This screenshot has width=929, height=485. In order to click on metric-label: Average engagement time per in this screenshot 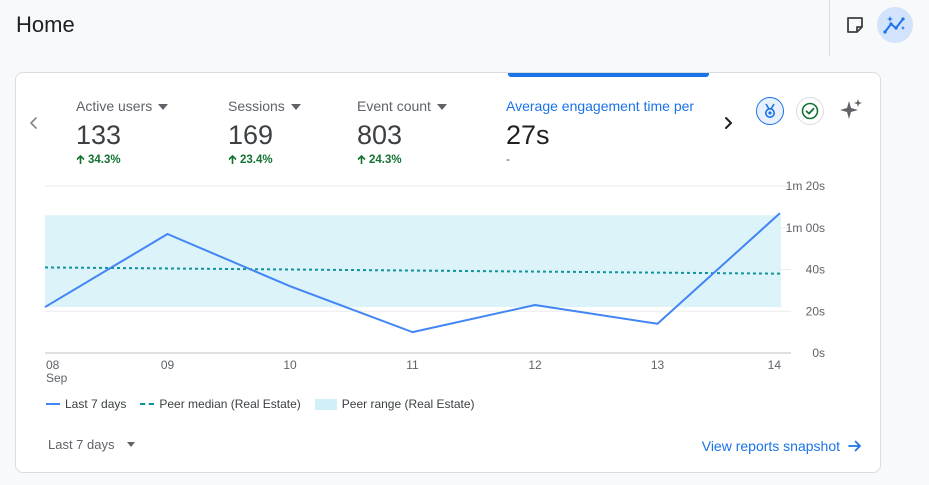, I will do `click(600, 106)`.